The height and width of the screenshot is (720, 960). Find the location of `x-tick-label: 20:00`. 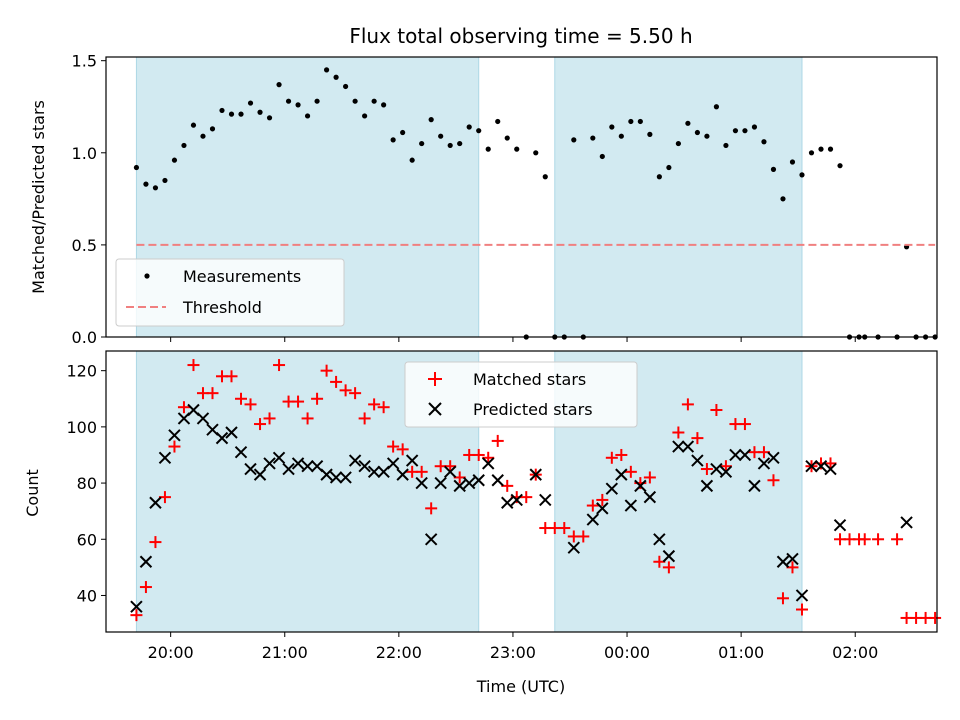

x-tick-label: 20:00 is located at coordinates (171, 652).